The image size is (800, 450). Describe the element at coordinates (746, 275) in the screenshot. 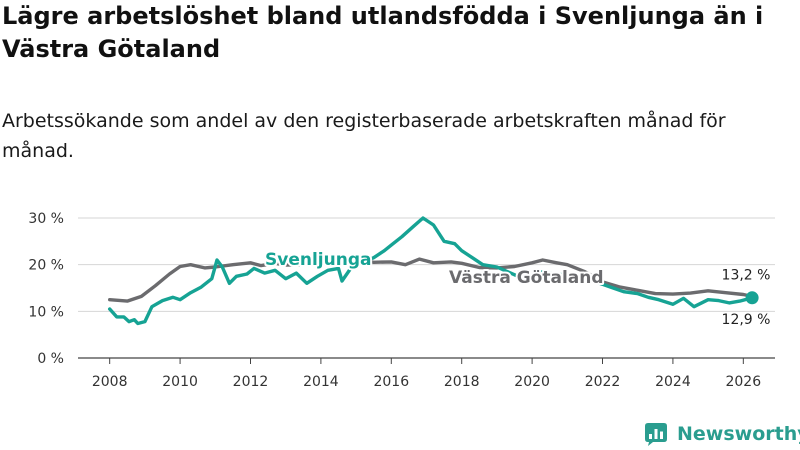

I see `vastra-gotaland-end-label: 13,2 %` at that location.